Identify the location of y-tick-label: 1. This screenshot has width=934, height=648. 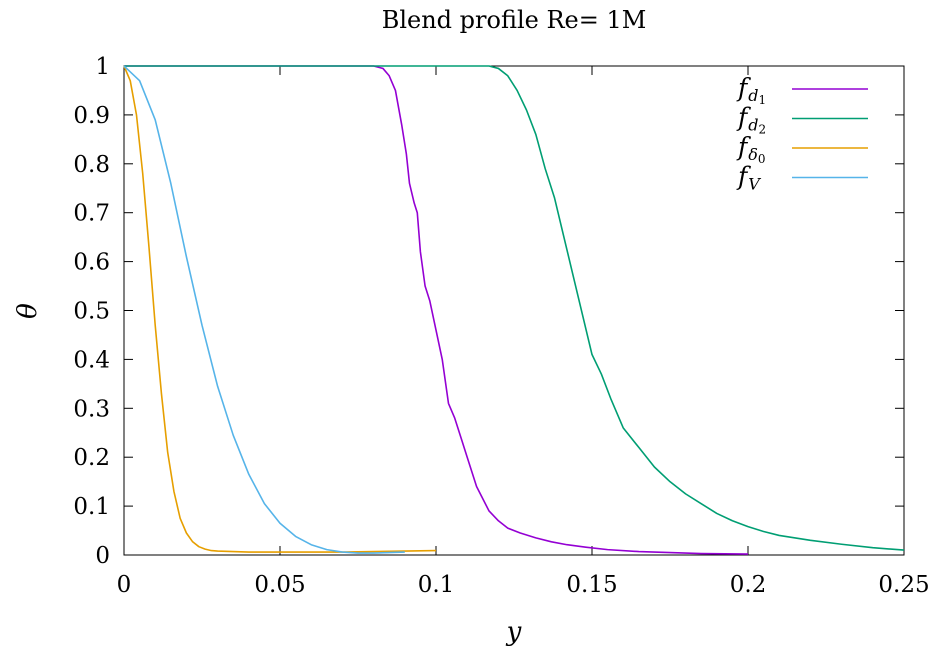
(102, 67).